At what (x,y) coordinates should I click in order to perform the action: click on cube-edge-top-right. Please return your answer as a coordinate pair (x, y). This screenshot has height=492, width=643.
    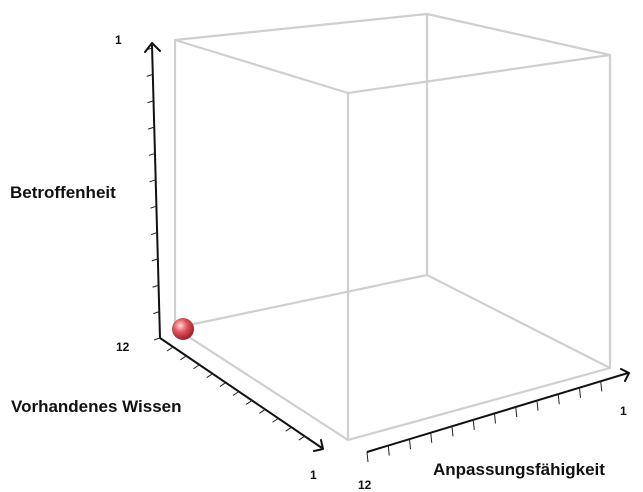
    Looking at the image, I should click on (518, 34).